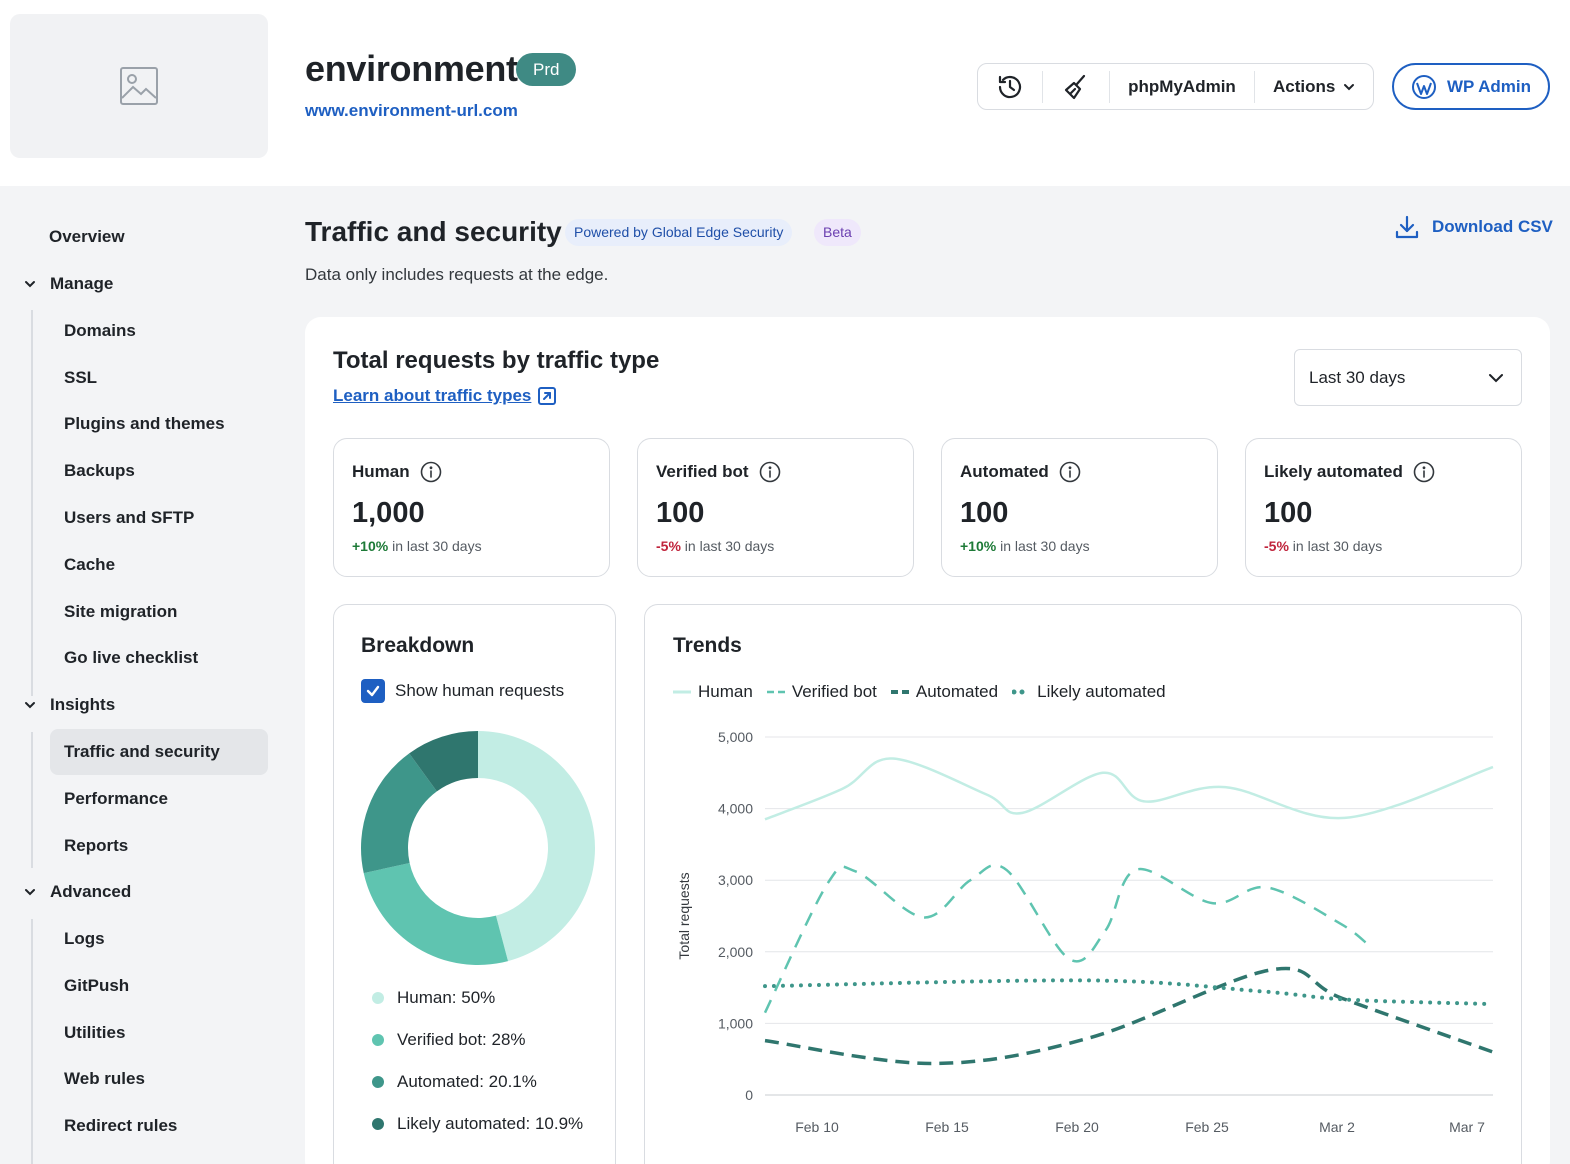 The image size is (1570, 1164). What do you see at coordinates (142, 751) in the screenshot?
I see `sidebar-item-traffic-security: Traffic and security` at bounding box center [142, 751].